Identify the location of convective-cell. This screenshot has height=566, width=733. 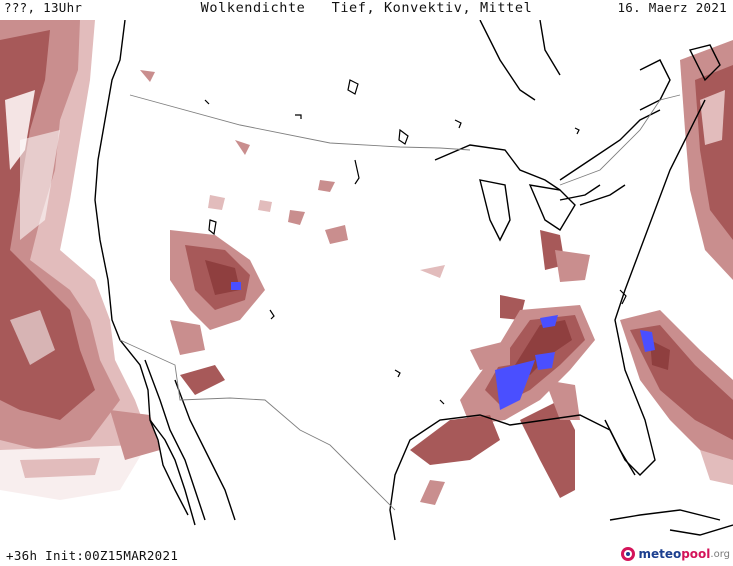
(236, 286).